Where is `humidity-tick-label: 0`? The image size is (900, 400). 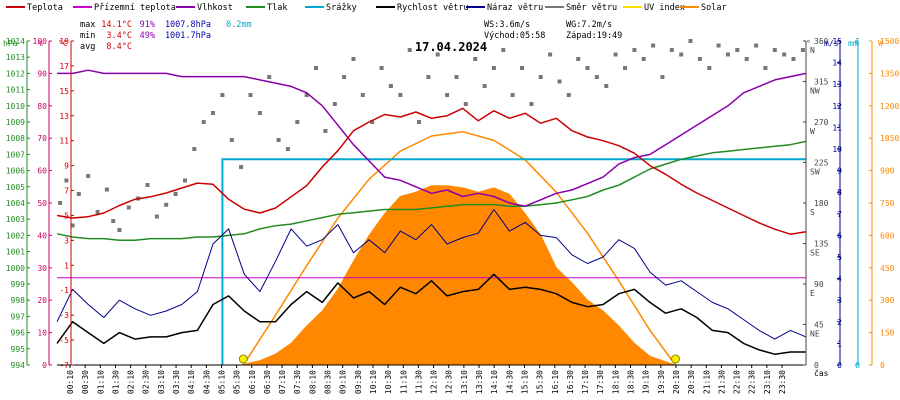 humidity-tick-label: 0 is located at coordinates (44, 365).